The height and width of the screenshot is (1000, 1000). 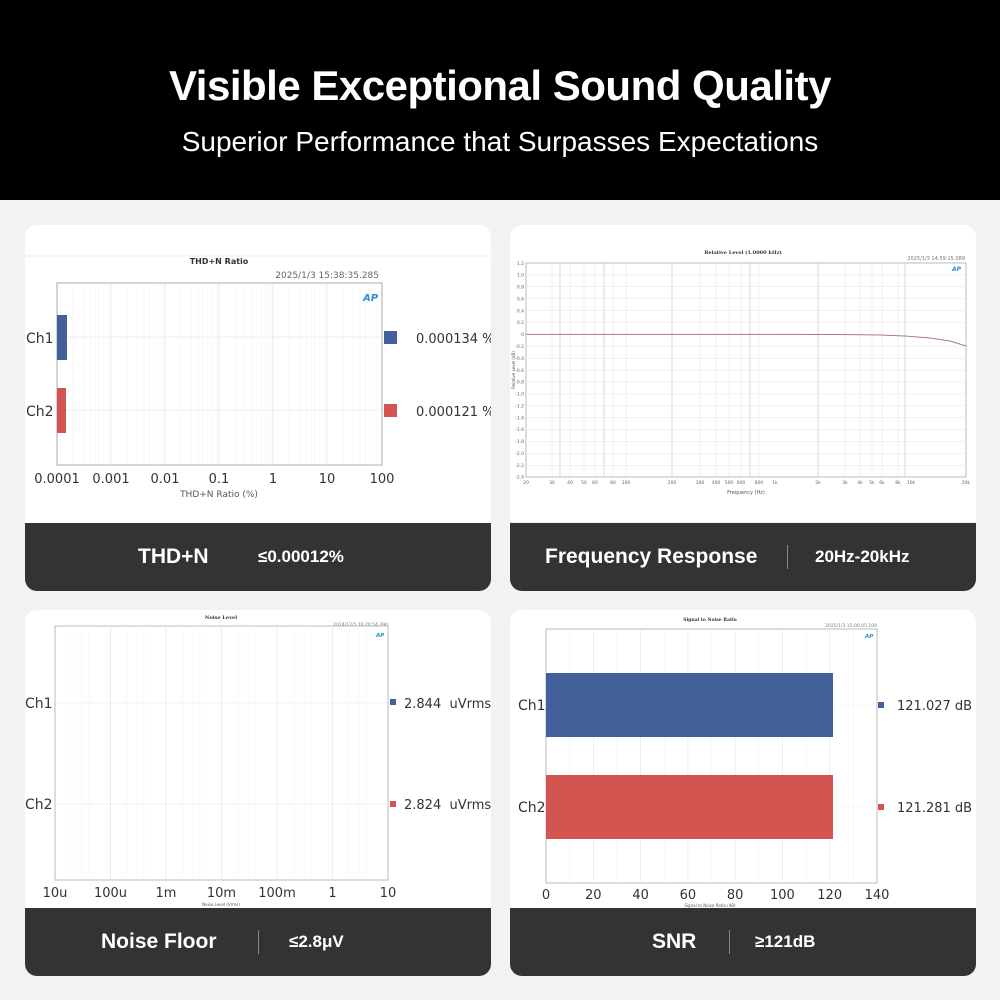 What do you see at coordinates (546, 895) in the screenshot?
I see `svg-text: 0` at bounding box center [546, 895].